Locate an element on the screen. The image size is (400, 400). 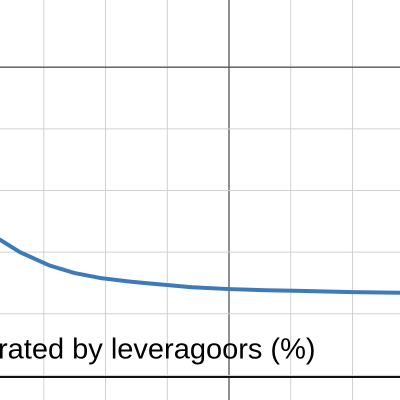
curve is located at coordinates (200, 266).